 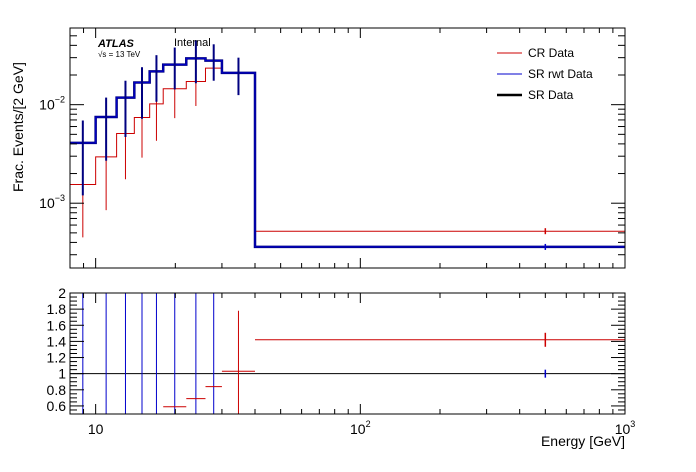 What do you see at coordinates (360, 428) in the screenshot?
I see `x-tick-label: 10²` at bounding box center [360, 428].